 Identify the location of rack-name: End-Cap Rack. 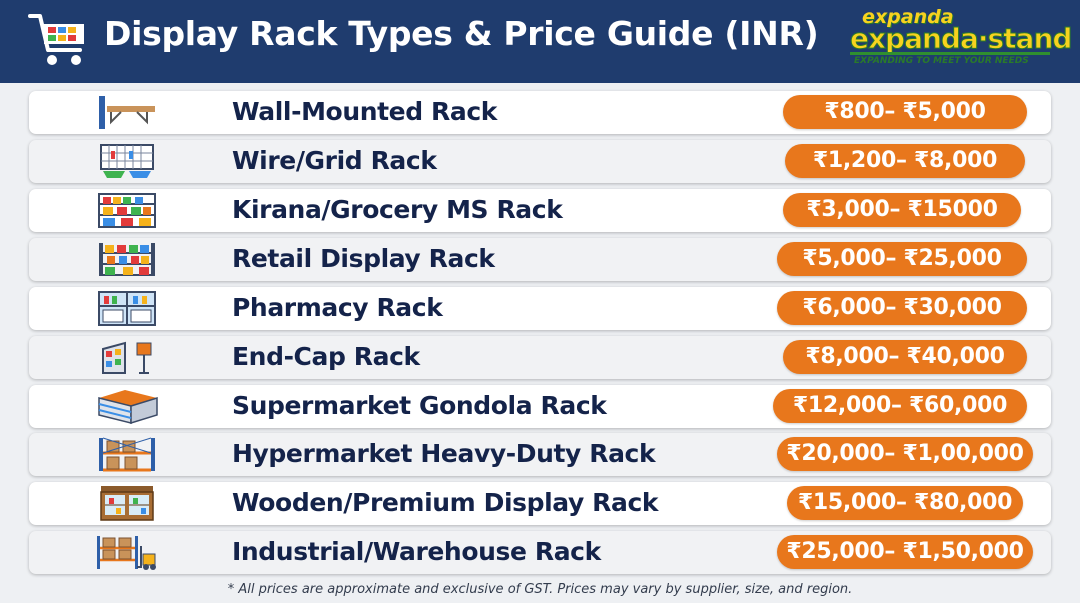
(326, 356).